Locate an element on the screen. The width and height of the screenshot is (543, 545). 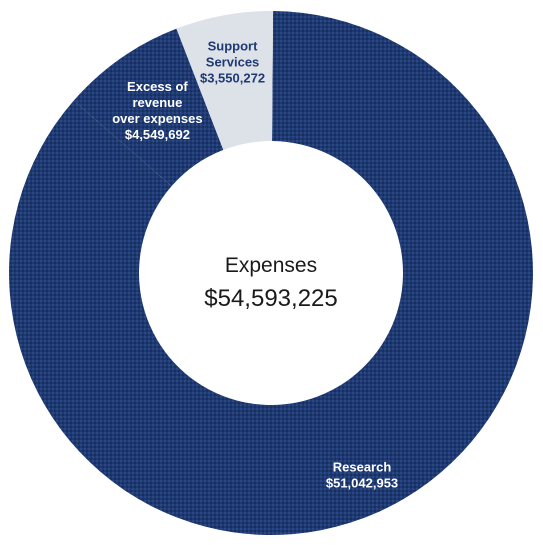
slice-label-support-services: Support Services $3,550,272 is located at coordinates (232, 61).